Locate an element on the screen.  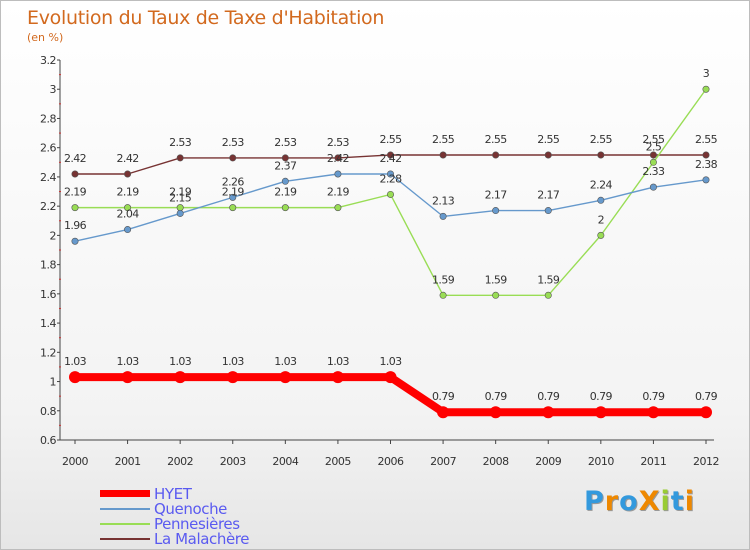
y-tick-label: 3 is located at coordinates (53, 89).